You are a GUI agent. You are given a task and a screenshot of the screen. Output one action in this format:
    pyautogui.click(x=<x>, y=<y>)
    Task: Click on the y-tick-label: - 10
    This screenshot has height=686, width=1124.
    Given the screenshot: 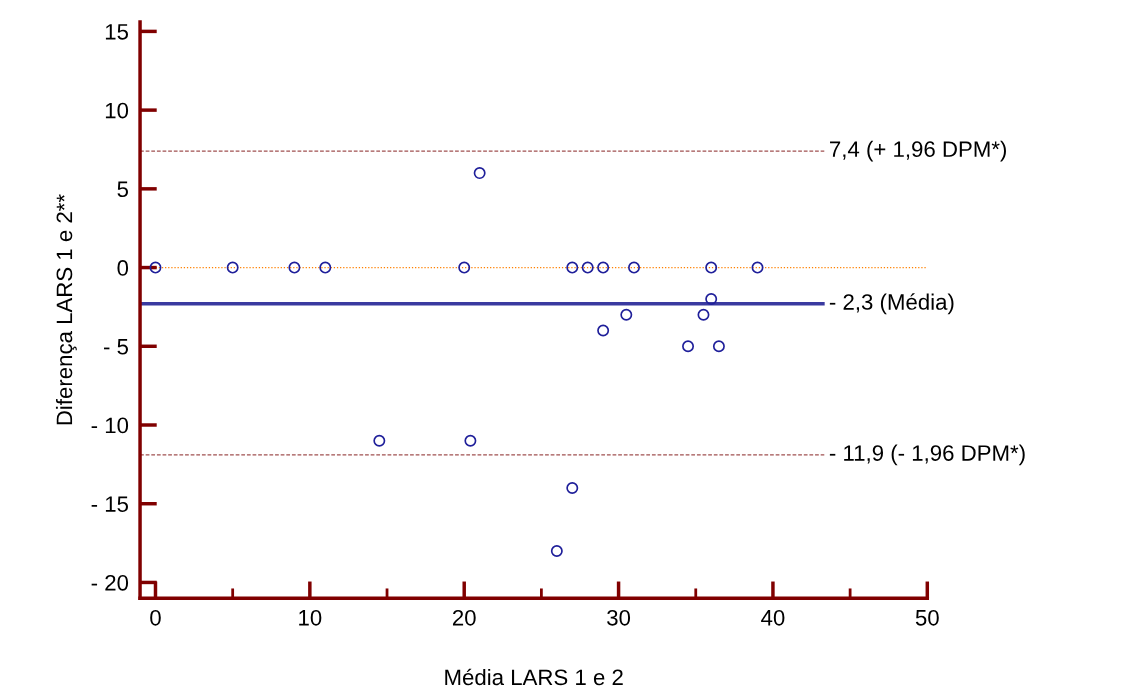 What is the action you would take?
    pyautogui.click(x=110, y=425)
    